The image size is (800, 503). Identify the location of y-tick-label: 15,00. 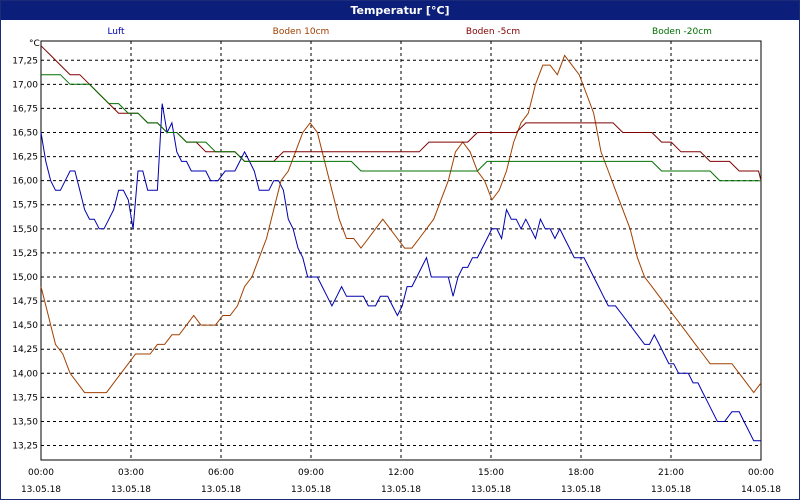
(25, 278).